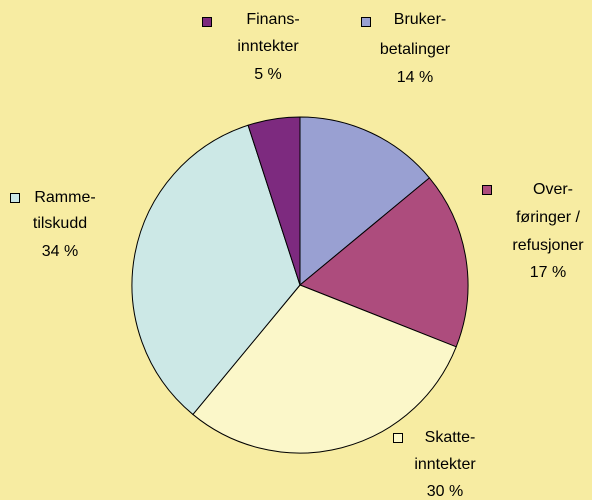  I want to click on value-label: 14 %, so click(415, 77).